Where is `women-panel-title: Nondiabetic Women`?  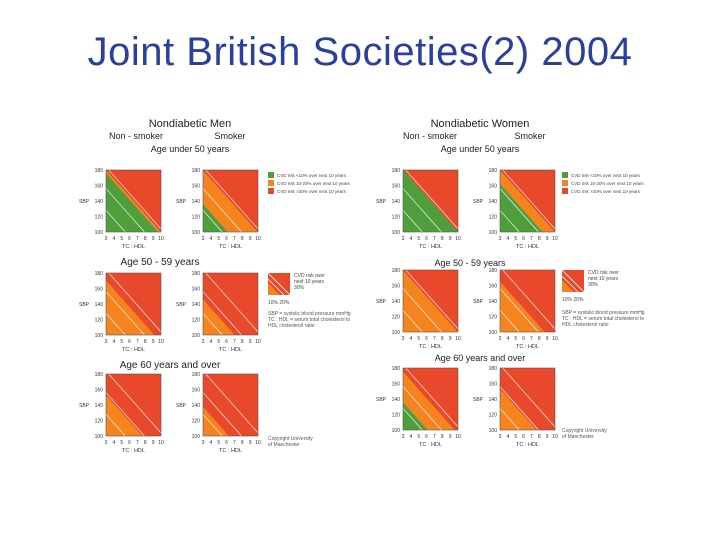
women-panel-title: Nondiabetic Women is located at coordinates (480, 124).